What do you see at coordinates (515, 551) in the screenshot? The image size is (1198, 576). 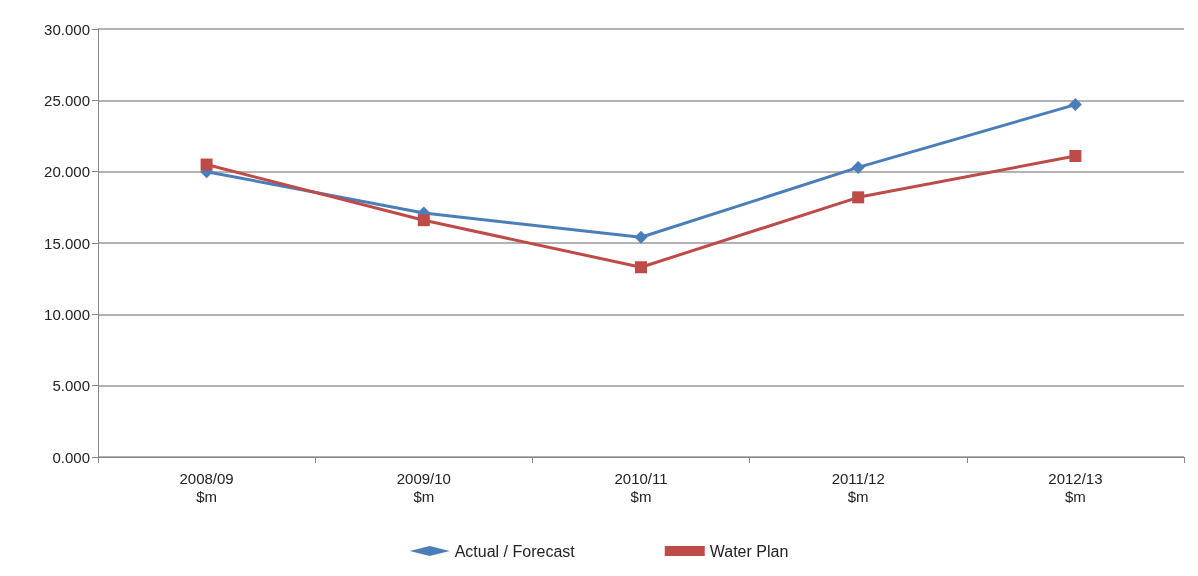 I see `legend-label: Actual / Forecast` at bounding box center [515, 551].